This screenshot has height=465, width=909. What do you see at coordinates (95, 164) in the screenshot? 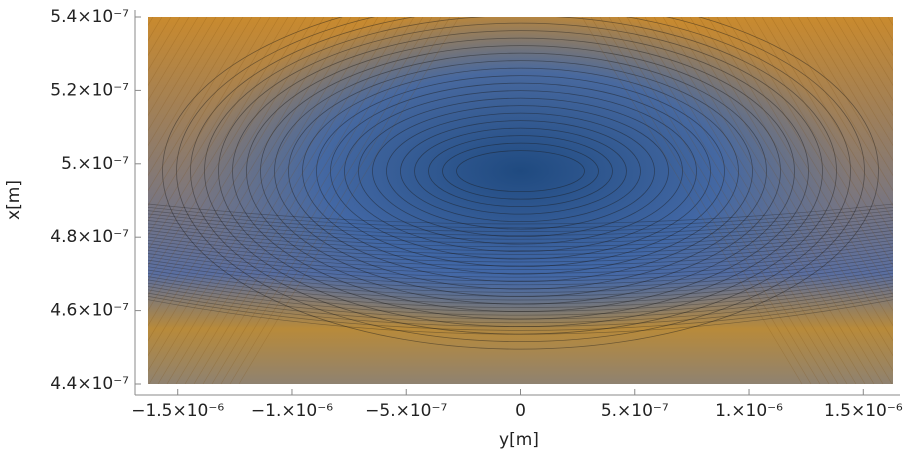
I see `y-tick-label: 5.×10⁻⁷` at bounding box center [95, 164].